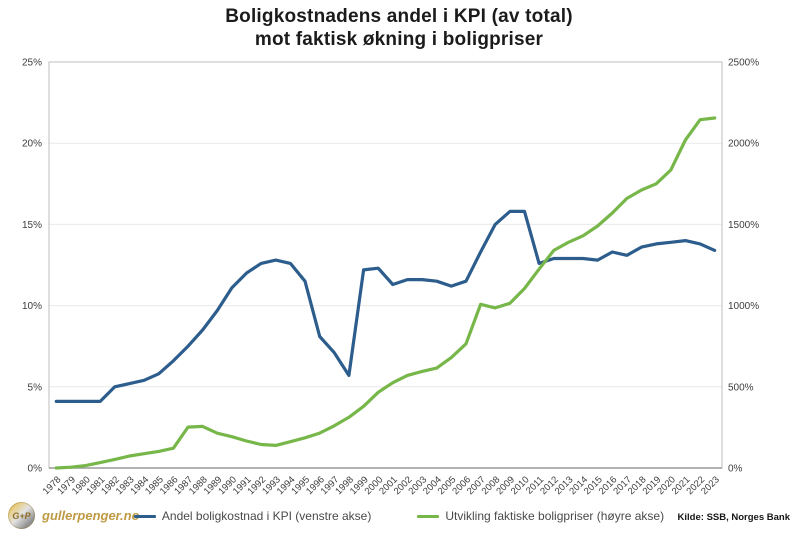  I want to click on left-axis-tick-label: 5%, so click(35, 387).